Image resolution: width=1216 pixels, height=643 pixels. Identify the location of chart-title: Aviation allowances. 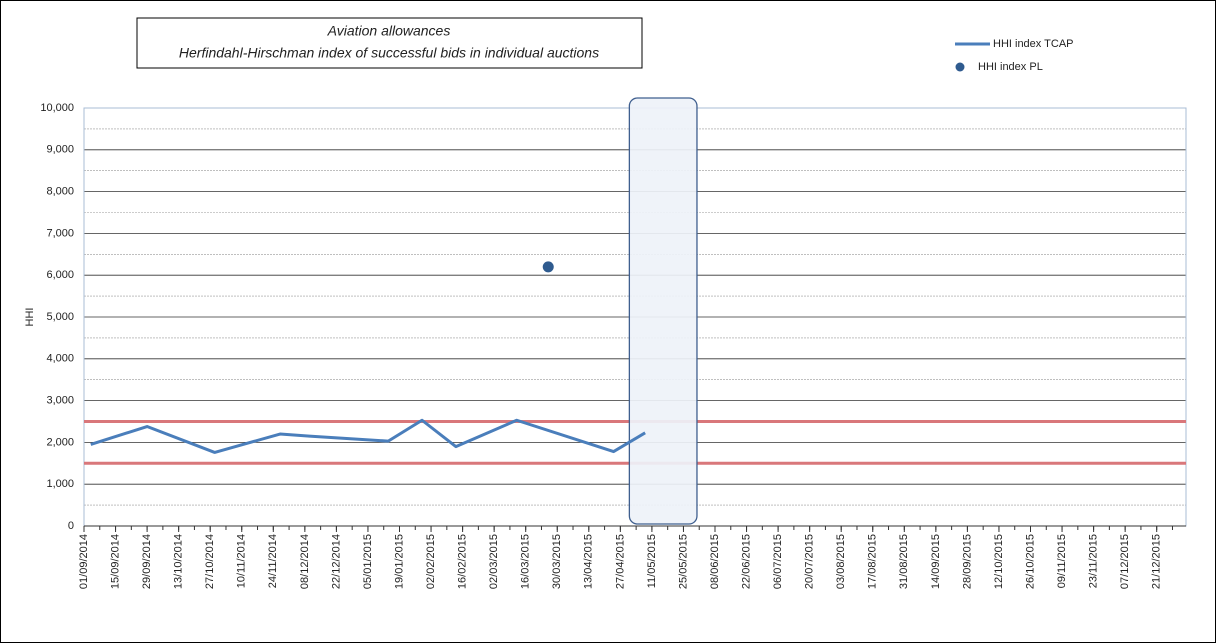
(389, 31).